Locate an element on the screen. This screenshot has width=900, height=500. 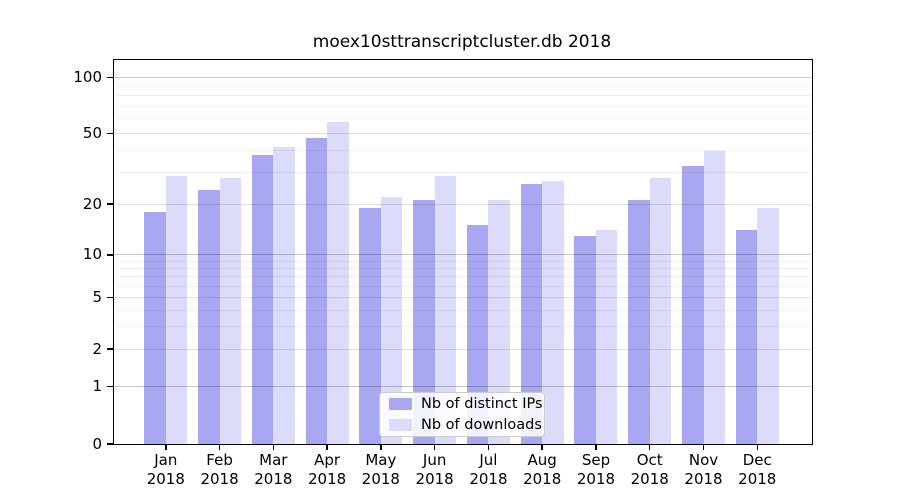
x-label-month: Feb is located at coordinates (219, 460).